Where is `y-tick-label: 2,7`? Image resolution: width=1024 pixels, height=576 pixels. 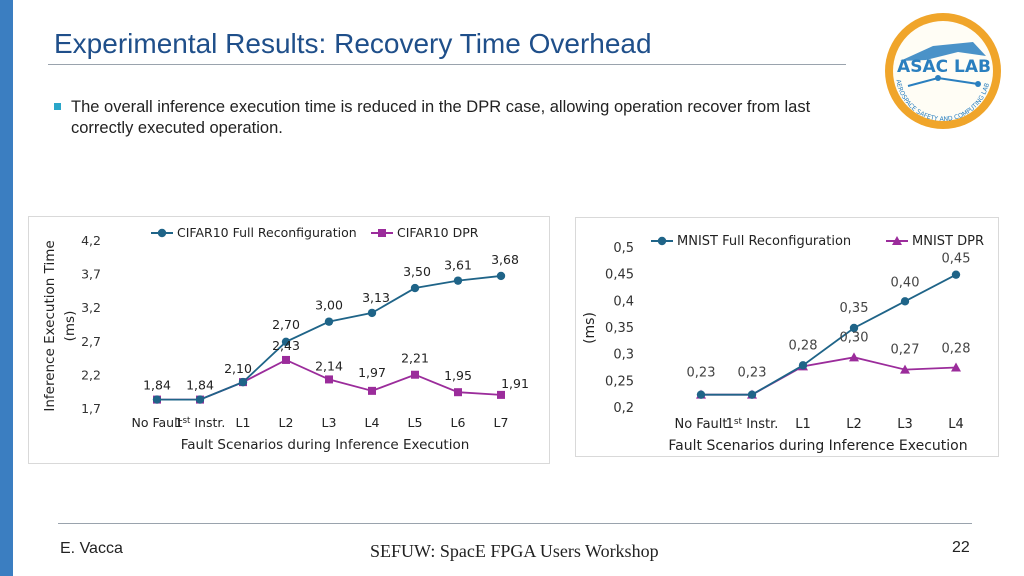
y-tick-label: 2,7 is located at coordinates (91, 341).